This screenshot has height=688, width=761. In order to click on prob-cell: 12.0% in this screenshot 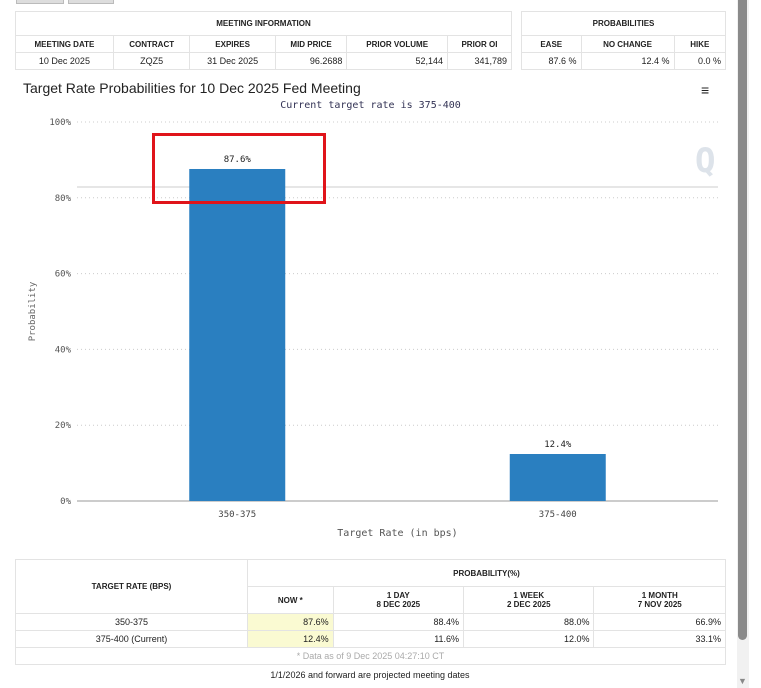, I will do `click(529, 639)`.